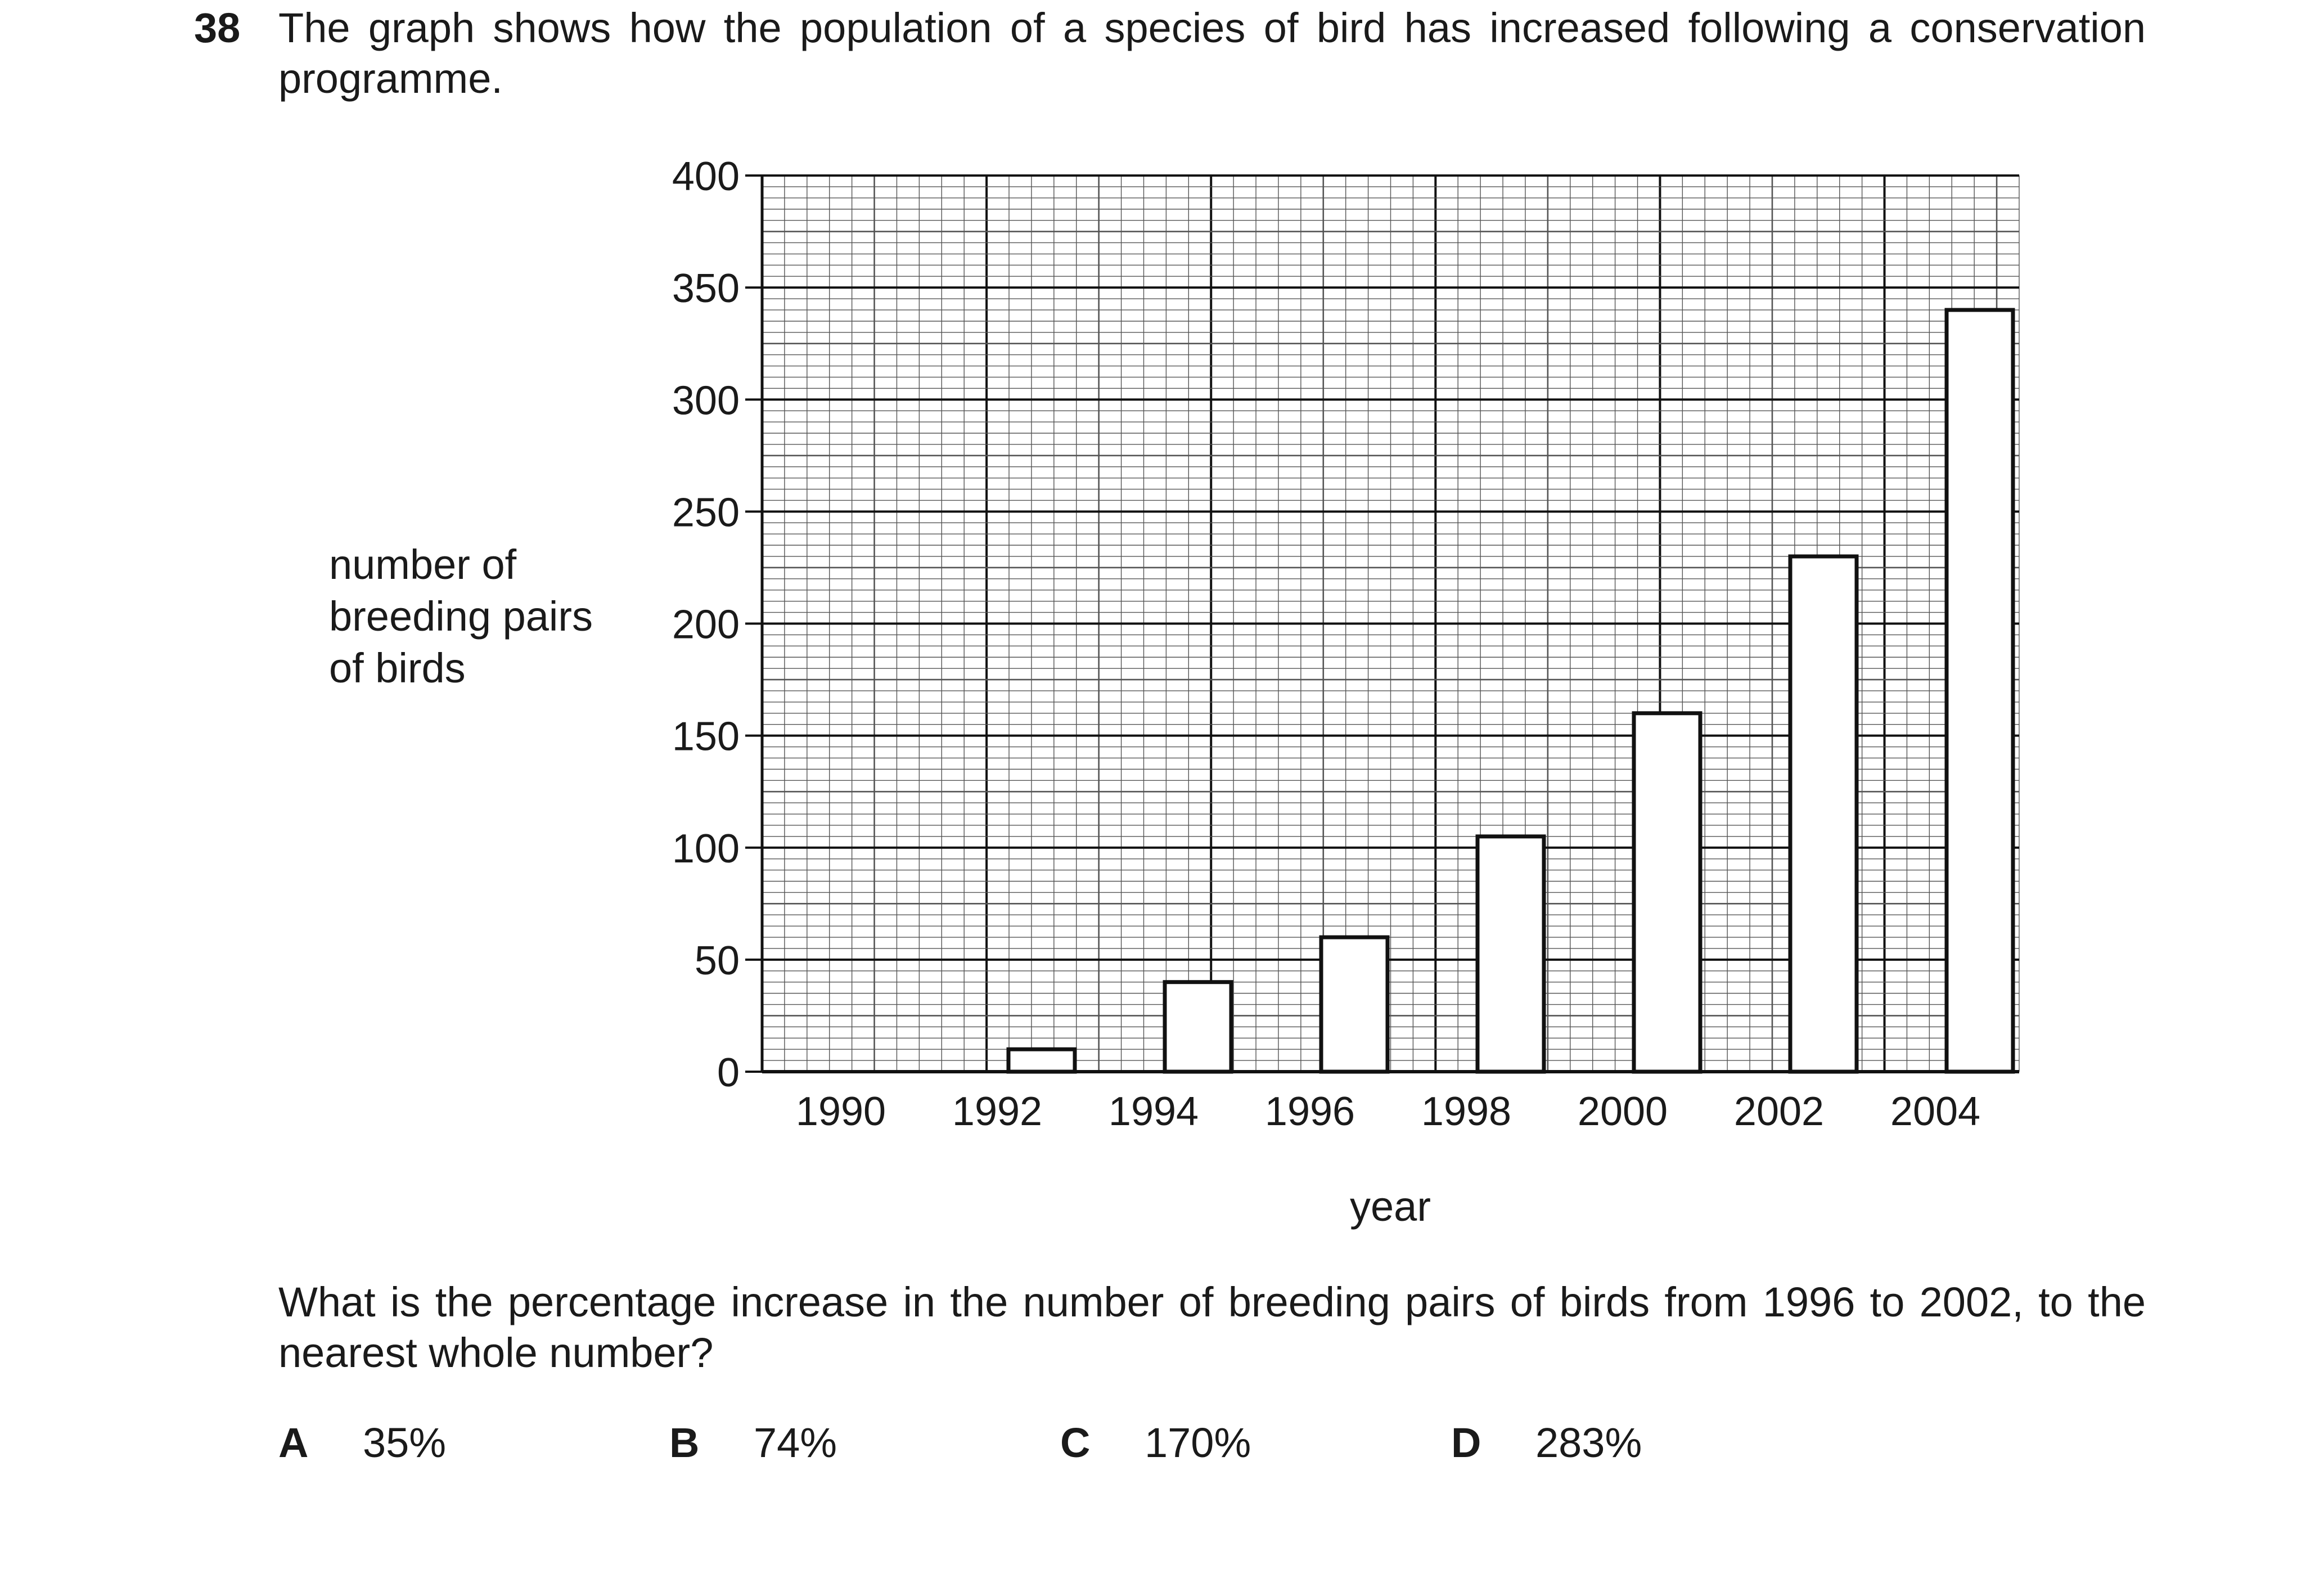 The height and width of the screenshot is (1569, 2324). I want to click on x-tick-label-2002: 2002, so click(1779, 1111).